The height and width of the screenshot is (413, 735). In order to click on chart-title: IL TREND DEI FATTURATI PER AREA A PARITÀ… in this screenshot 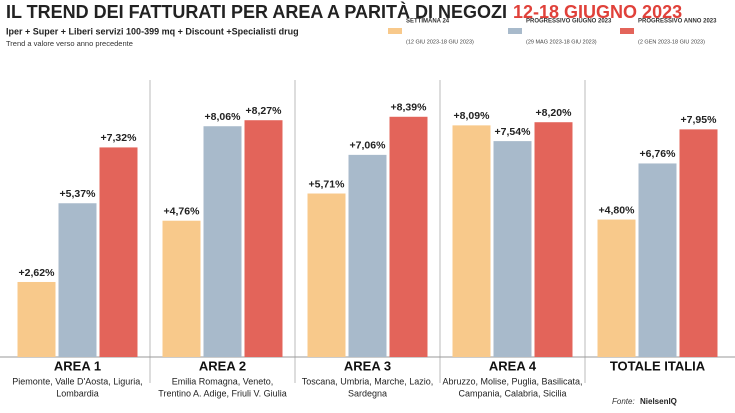, I will do `click(344, 11)`.